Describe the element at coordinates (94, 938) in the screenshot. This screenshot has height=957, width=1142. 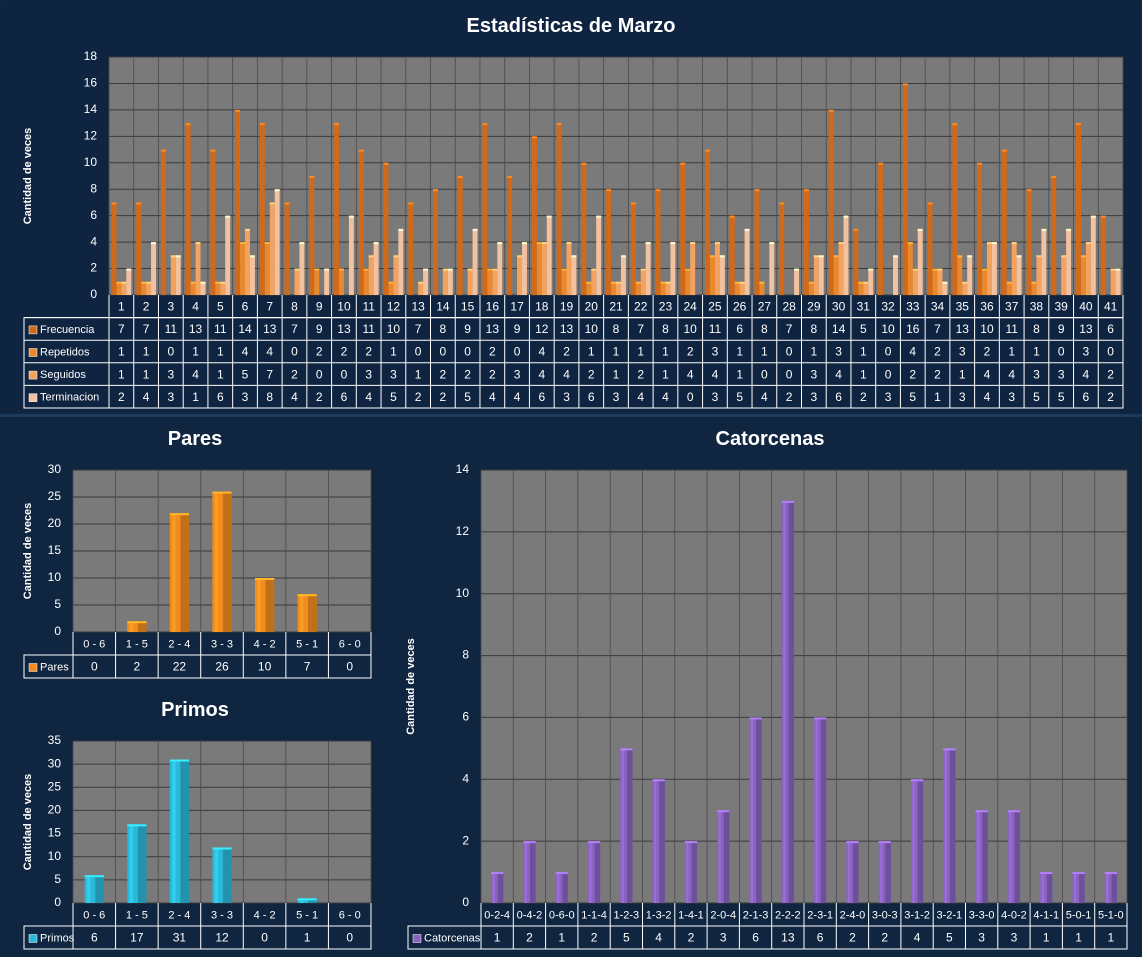
I see `primos-data-label: 6` at that location.